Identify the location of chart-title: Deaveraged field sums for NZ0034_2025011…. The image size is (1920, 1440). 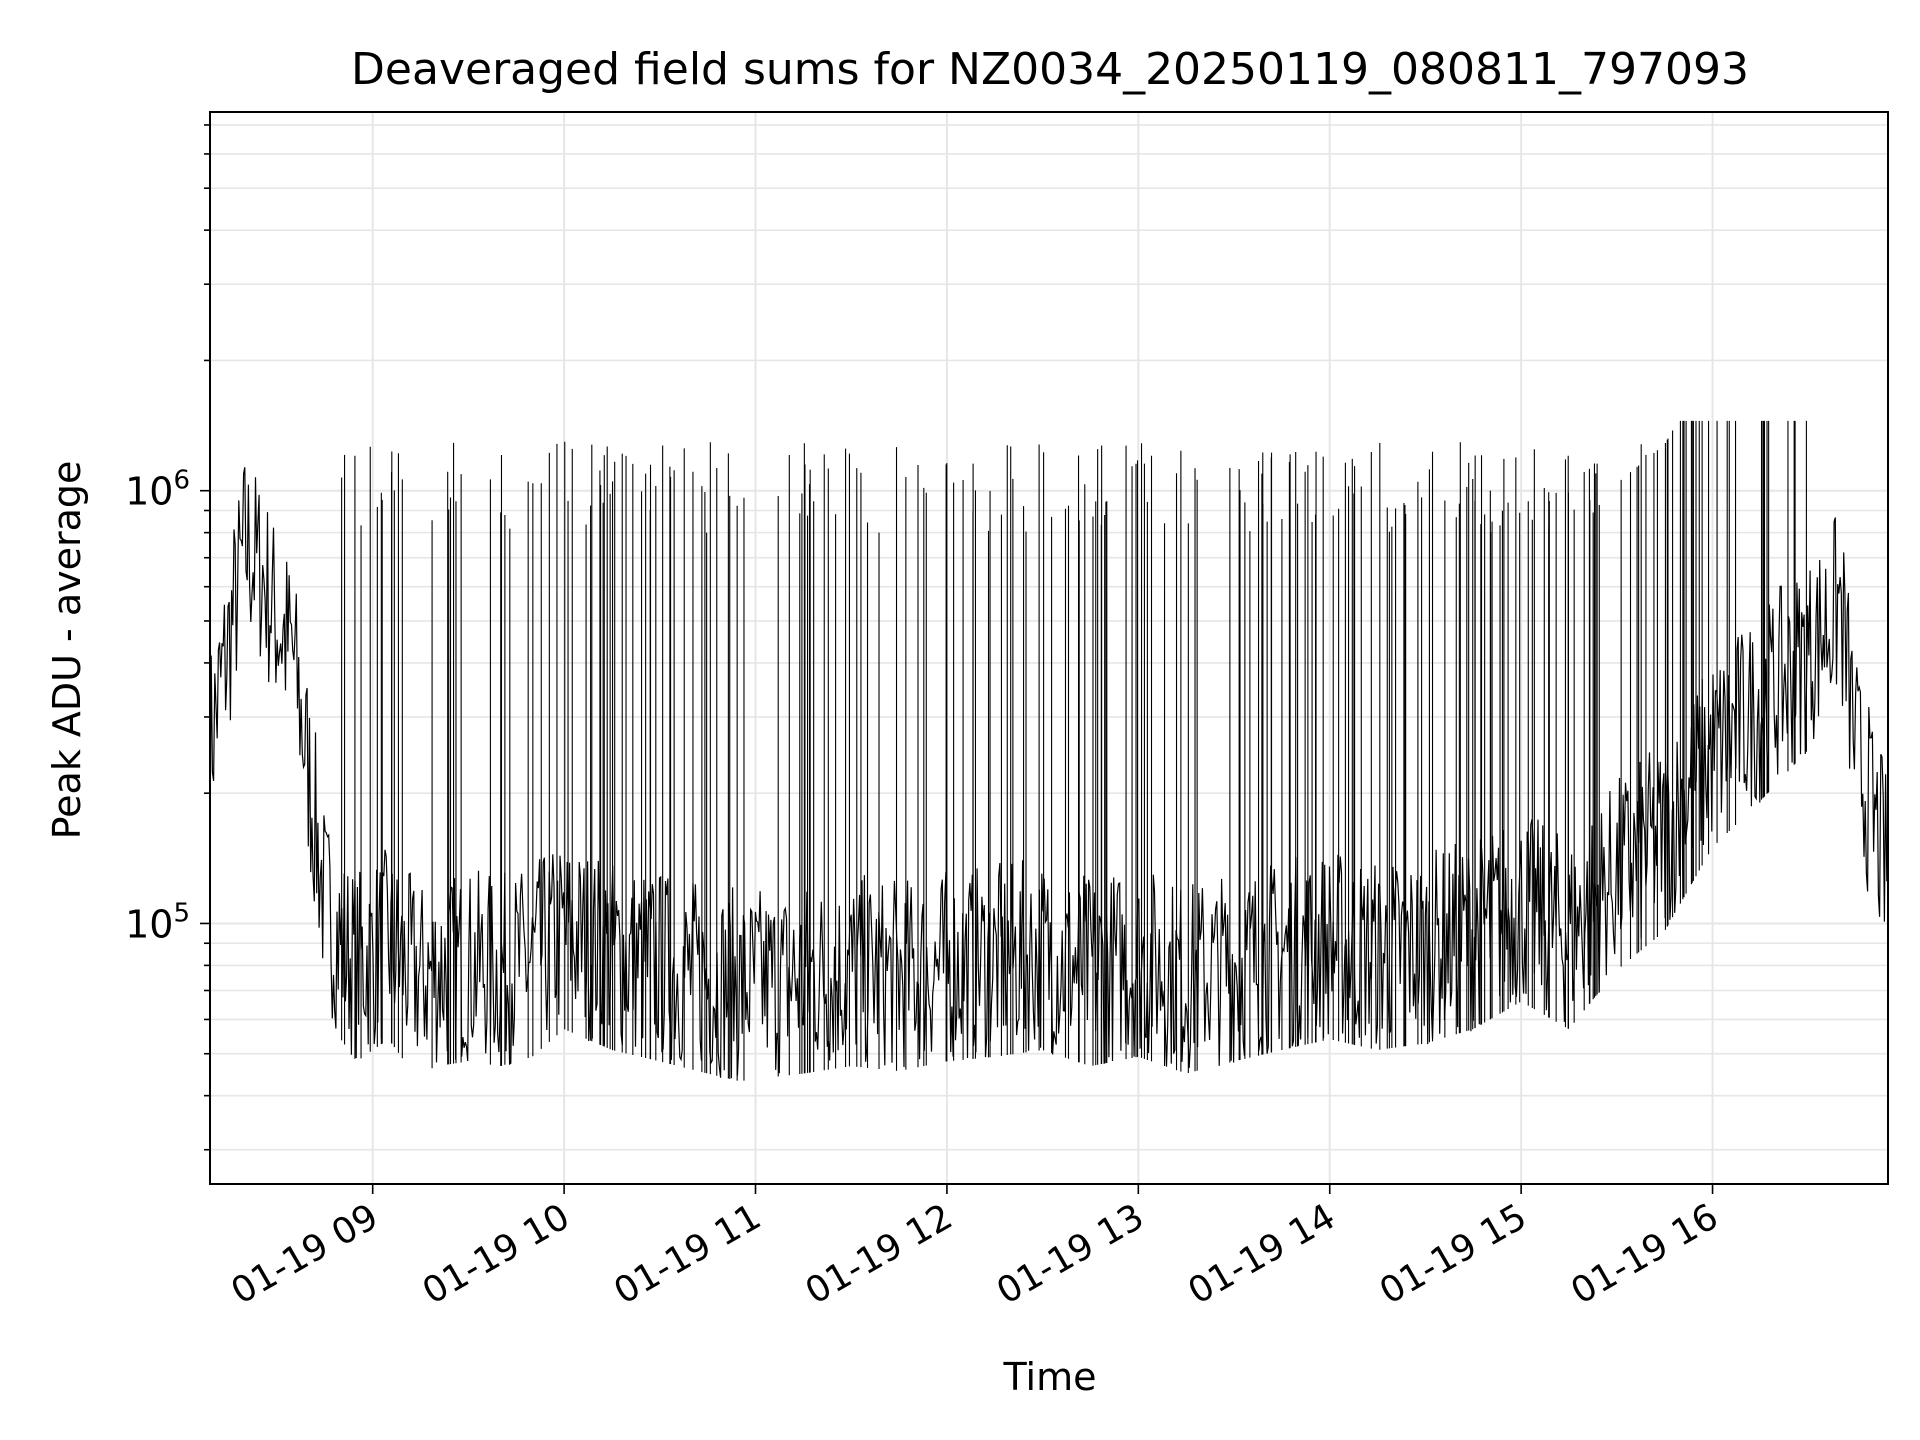
(1050, 69).